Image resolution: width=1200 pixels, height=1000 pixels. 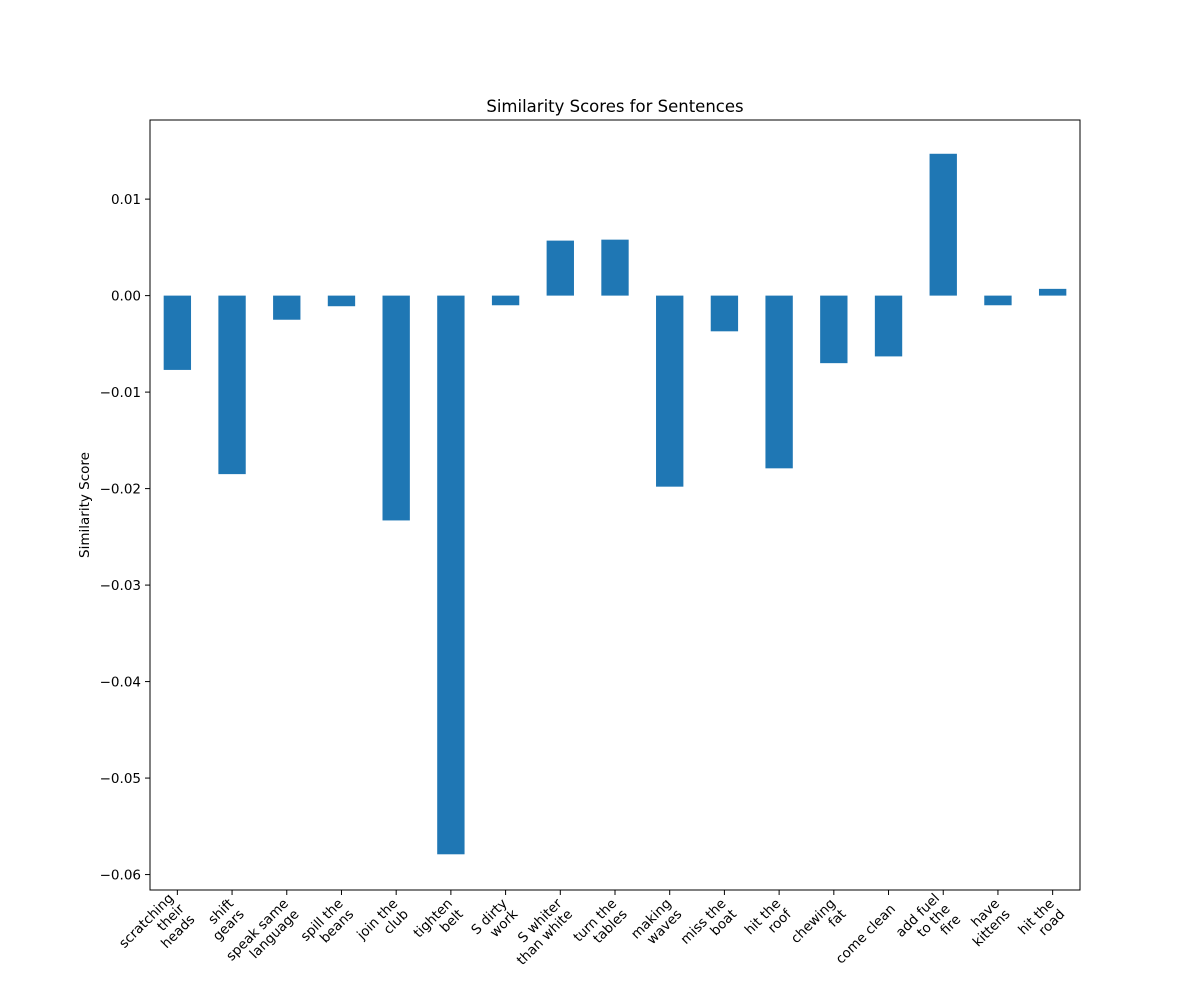 I want to click on y-tick-label: 0.01, so click(x=126, y=200).